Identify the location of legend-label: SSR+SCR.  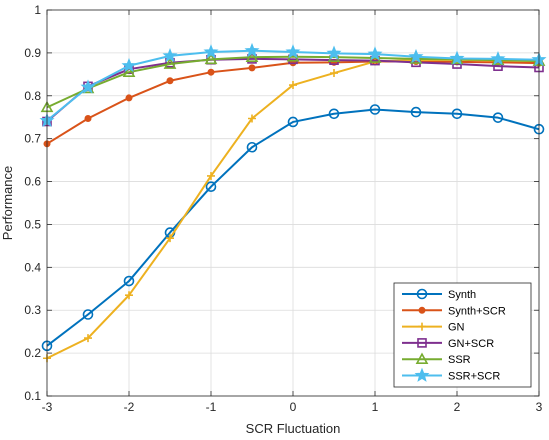
(474, 377).